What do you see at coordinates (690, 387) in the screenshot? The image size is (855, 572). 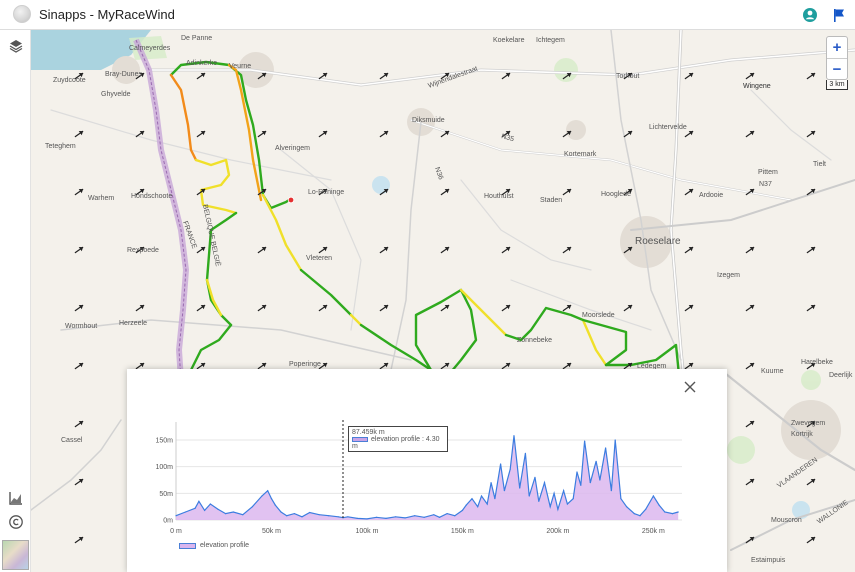 I see `close-icon` at bounding box center [690, 387].